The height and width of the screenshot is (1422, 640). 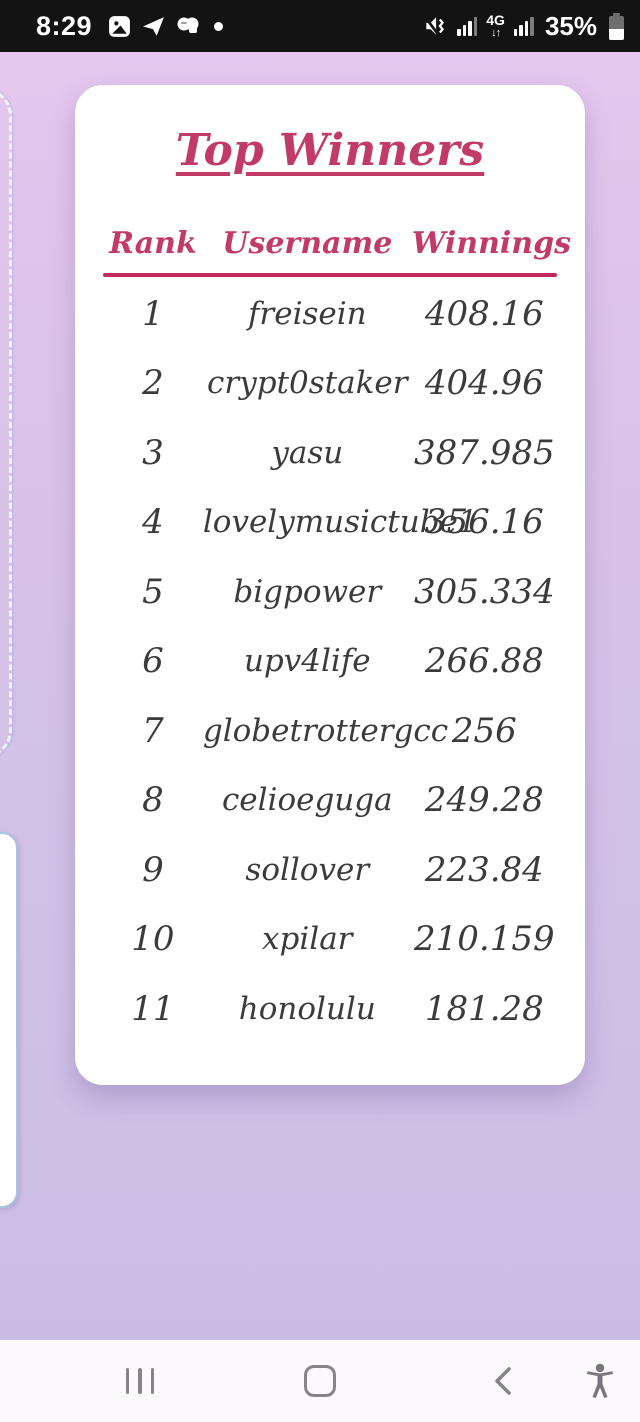 What do you see at coordinates (570, 25) in the screenshot?
I see `battery-percent-label: 35%` at bounding box center [570, 25].